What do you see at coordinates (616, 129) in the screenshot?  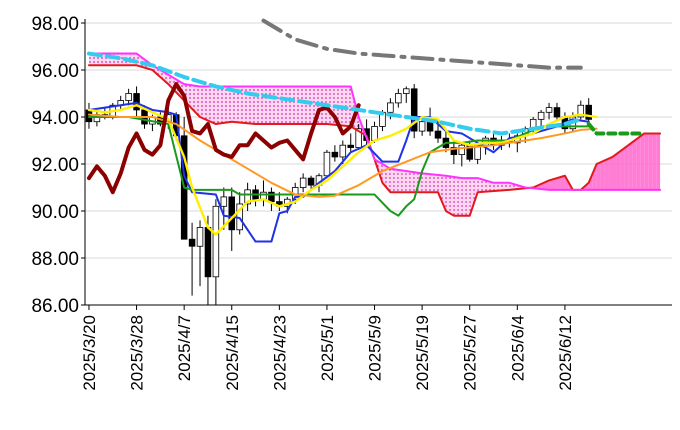 I see `kijun-future-line` at bounding box center [616, 129].